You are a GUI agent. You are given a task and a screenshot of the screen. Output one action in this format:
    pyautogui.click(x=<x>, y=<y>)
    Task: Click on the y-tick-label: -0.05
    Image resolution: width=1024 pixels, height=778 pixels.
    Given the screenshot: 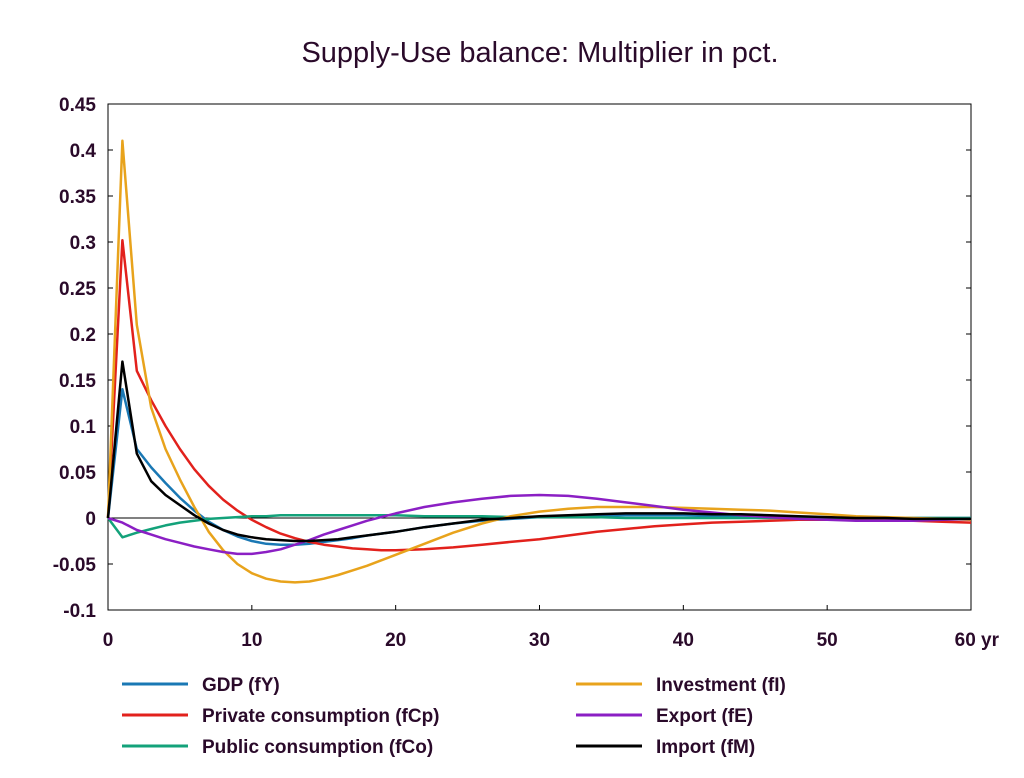 What is the action you would take?
    pyautogui.click(x=75, y=565)
    